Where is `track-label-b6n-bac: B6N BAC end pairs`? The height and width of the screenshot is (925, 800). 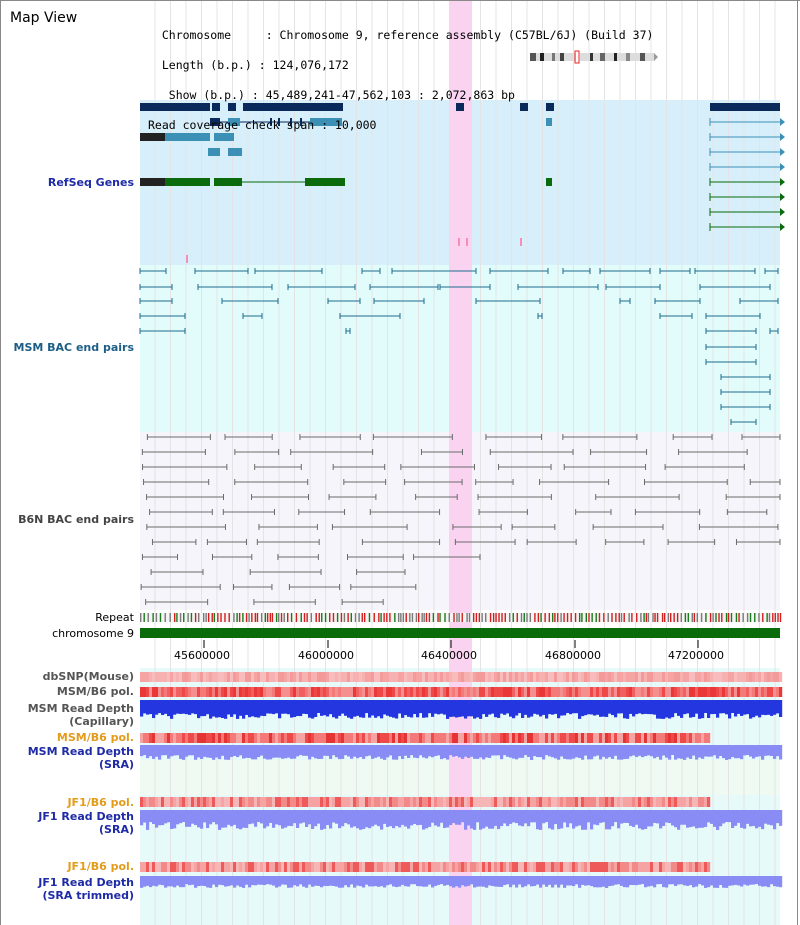 track-label-b6n-bac: B6N BAC end pairs is located at coordinates (76, 519).